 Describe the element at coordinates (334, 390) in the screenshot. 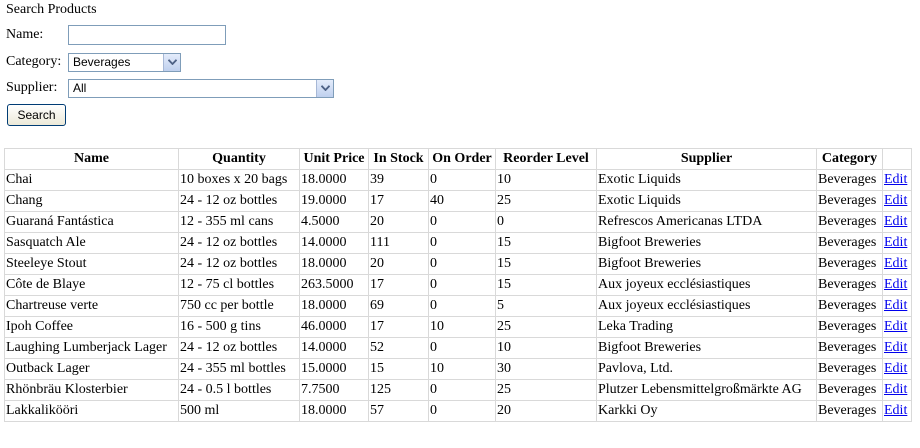

I see `cell-unit-price: 7.7500` at that location.